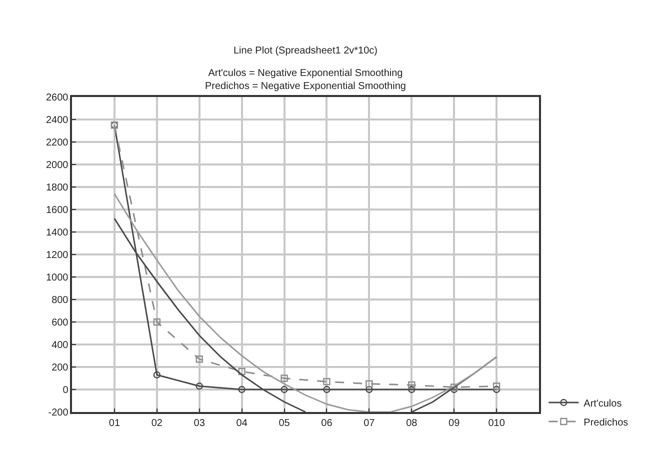 This screenshot has height=463, width=648. Describe the element at coordinates (306, 50) in the screenshot. I see `chart-title: Line Plot (Spreadsheet1 2v*10c)` at that location.